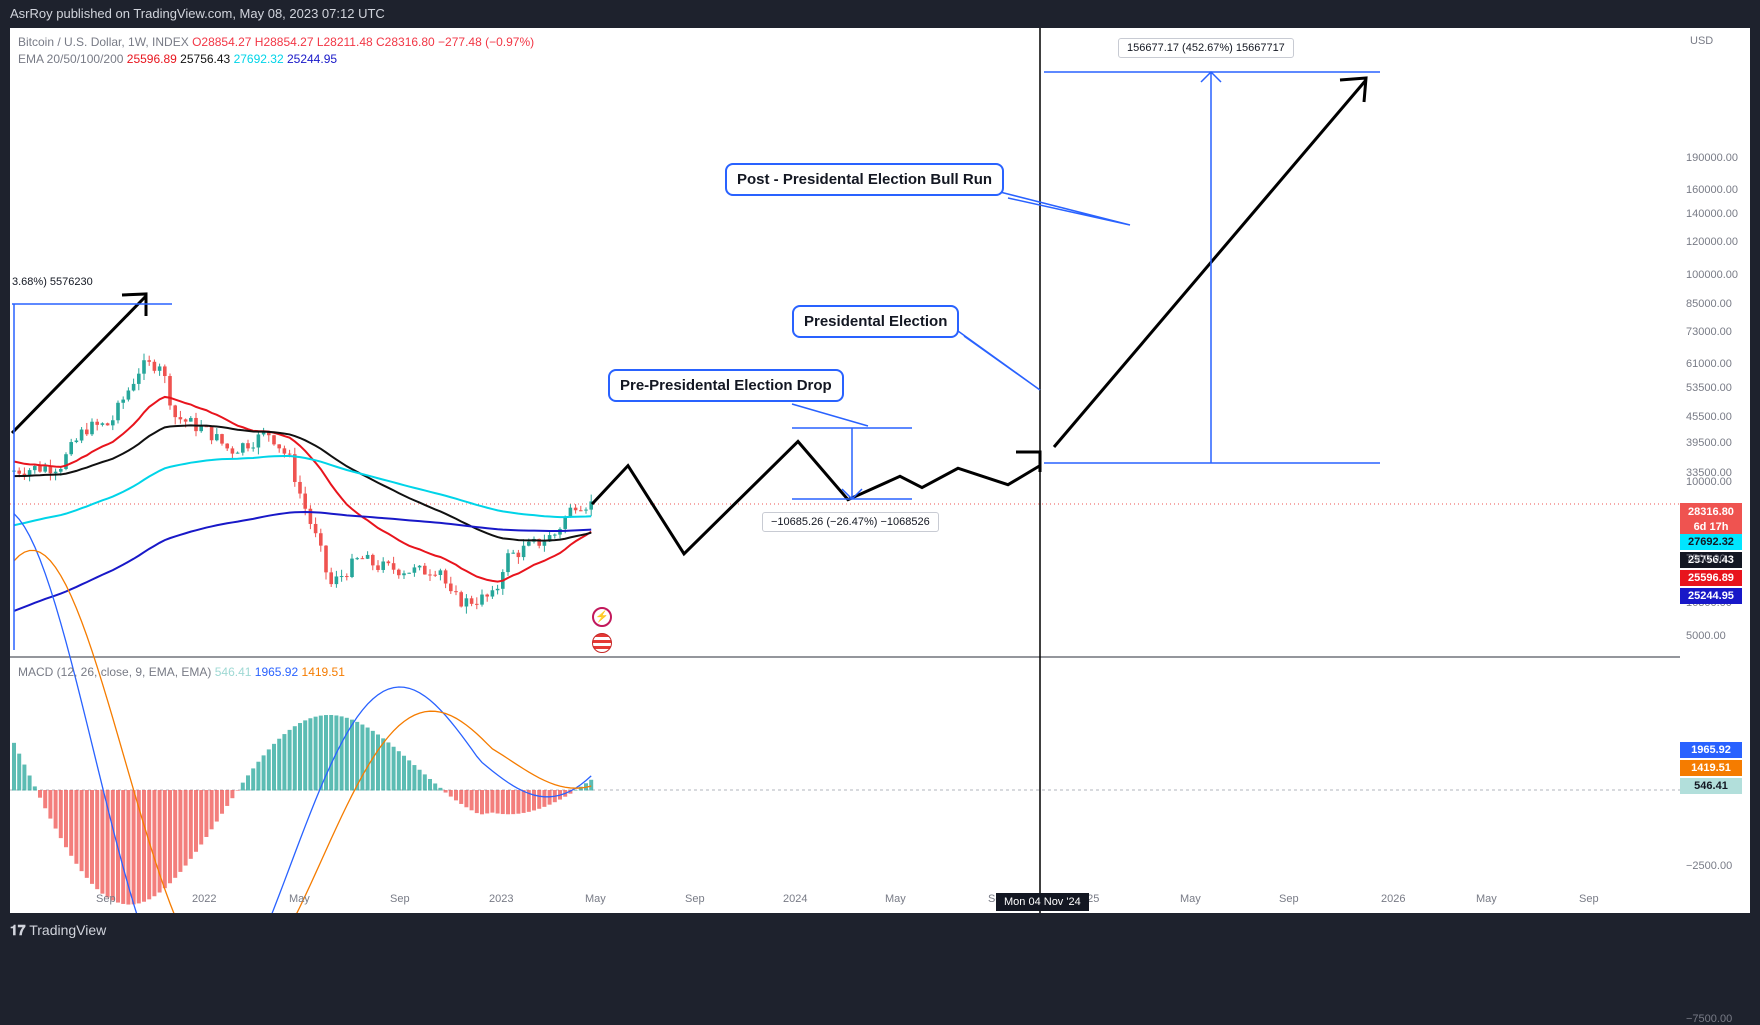 This screenshot has height=1025, width=1760. What do you see at coordinates (233, 672) in the screenshot?
I see `macd-hist-value: 546.41` at bounding box center [233, 672].